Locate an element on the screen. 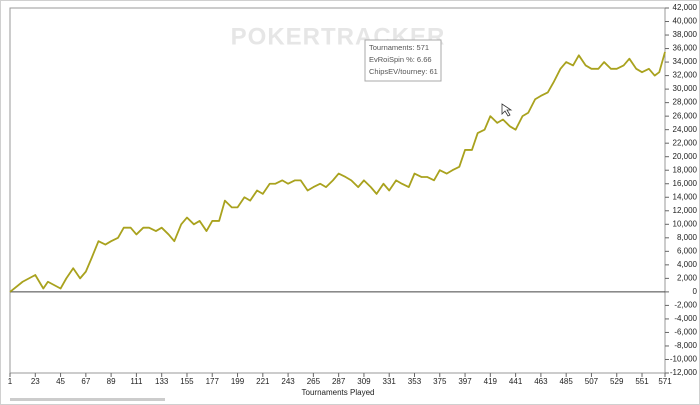  y-tick-label: 38,000 is located at coordinates (685, 34).